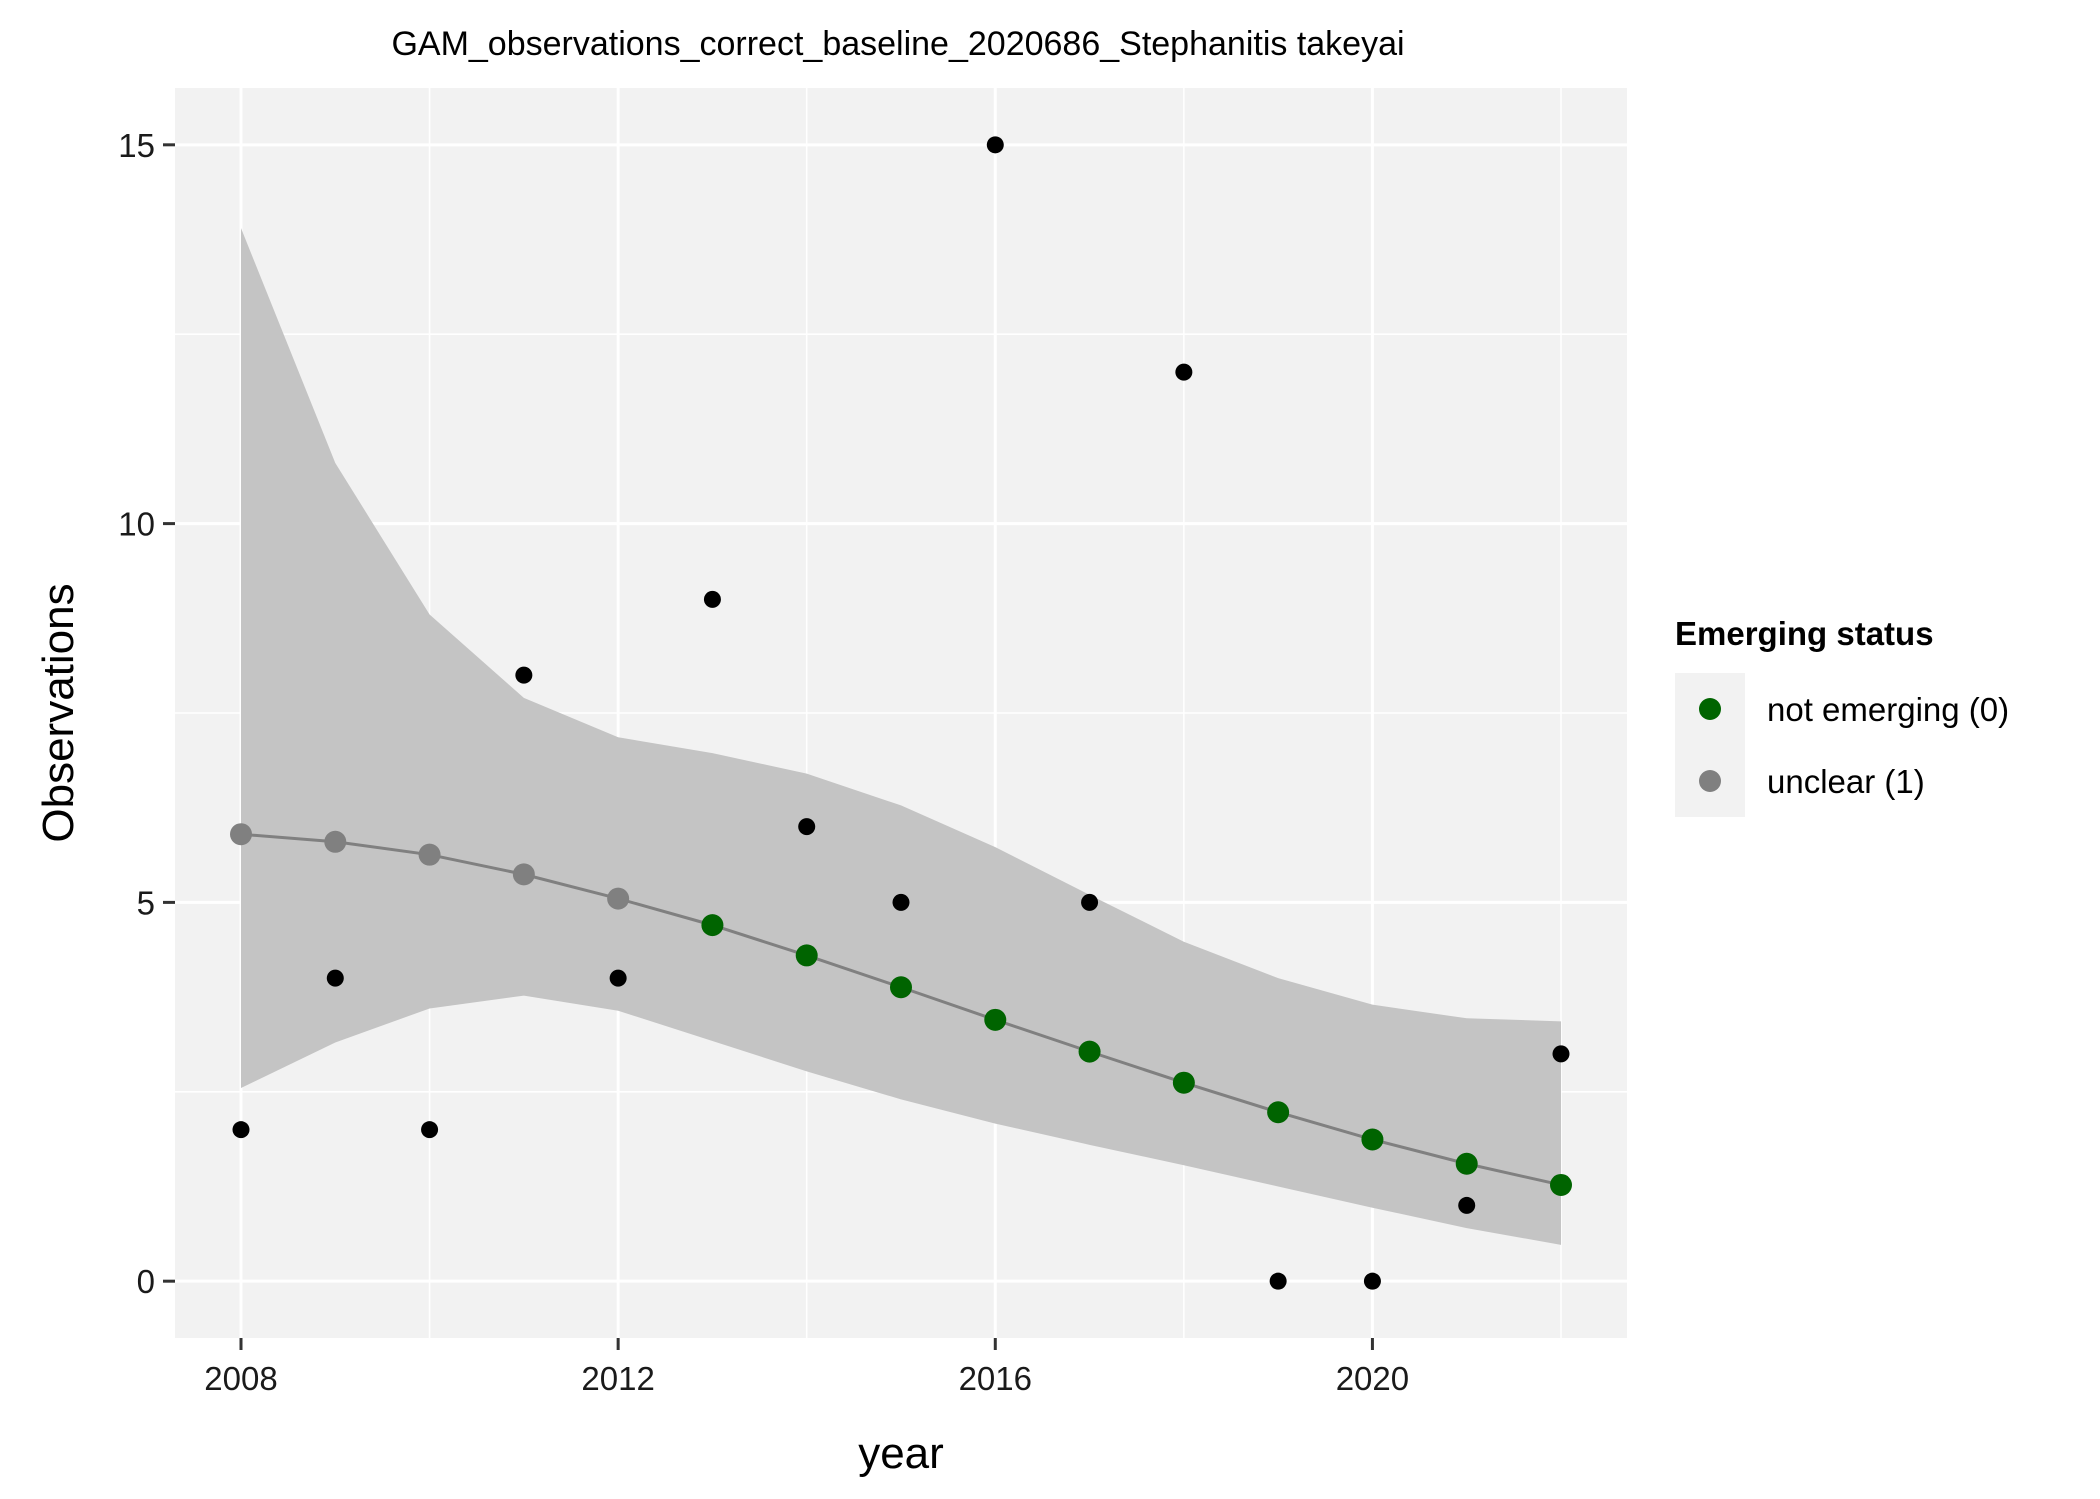 Image resolution: width=2100 pixels, height=1499 pixels. What do you see at coordinates (1710, 781) in the screenshot?
I see `legend-marker-unclear` at bounding box center [1710, 781].